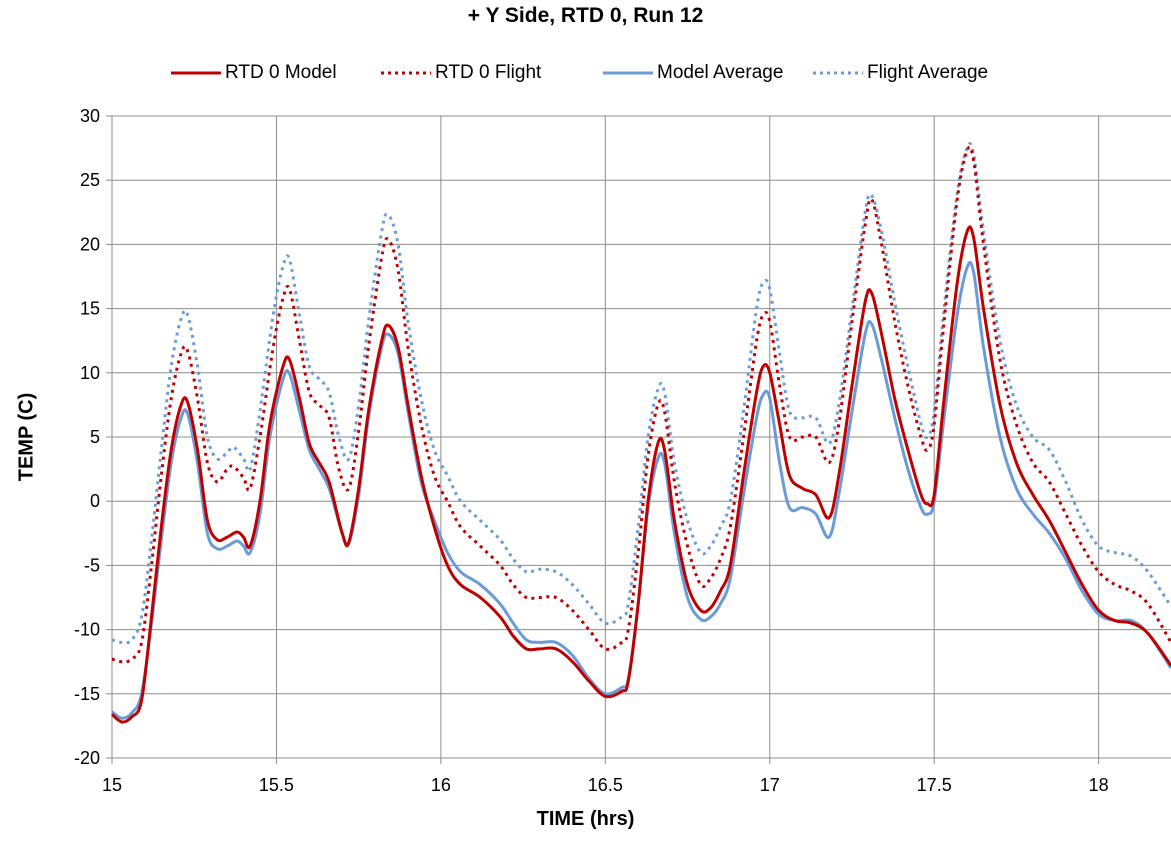 This screenshot has height=864, width=1171. What do you see at coordinates (90, 244) in the screenshot?
I see `y-tick-label: 20` at bounding box center [90, 244].